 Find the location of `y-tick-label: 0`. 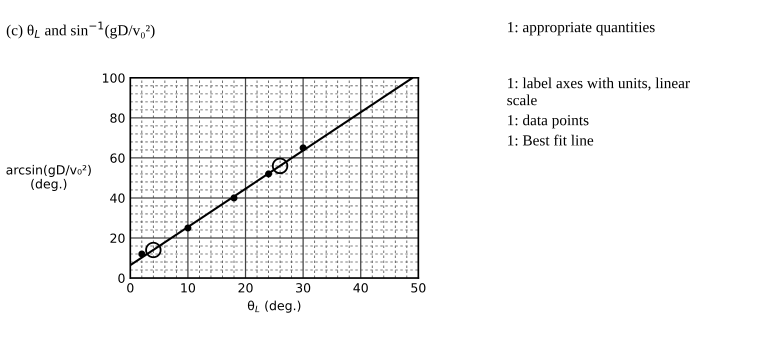

y-tick-label: 0 is located at coordinates (121, 278).